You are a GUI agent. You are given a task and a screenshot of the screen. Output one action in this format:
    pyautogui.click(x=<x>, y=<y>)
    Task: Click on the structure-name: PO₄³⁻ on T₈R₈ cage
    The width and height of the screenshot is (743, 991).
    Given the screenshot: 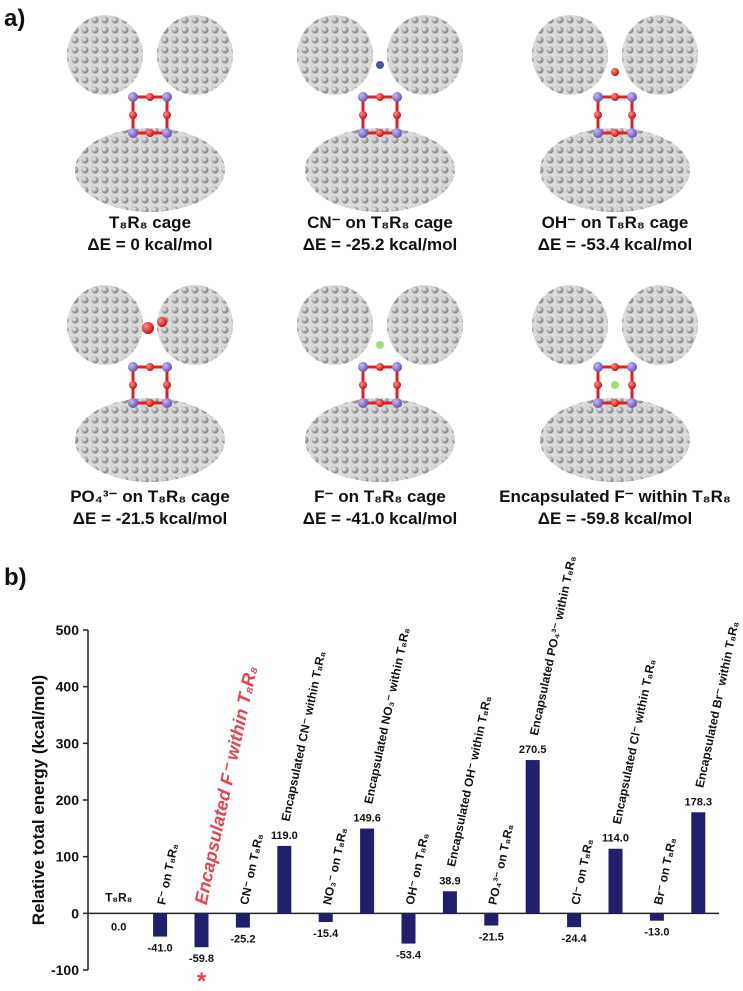 What is the action you would take?
    pyautogui.click(x=150, y=496)
    